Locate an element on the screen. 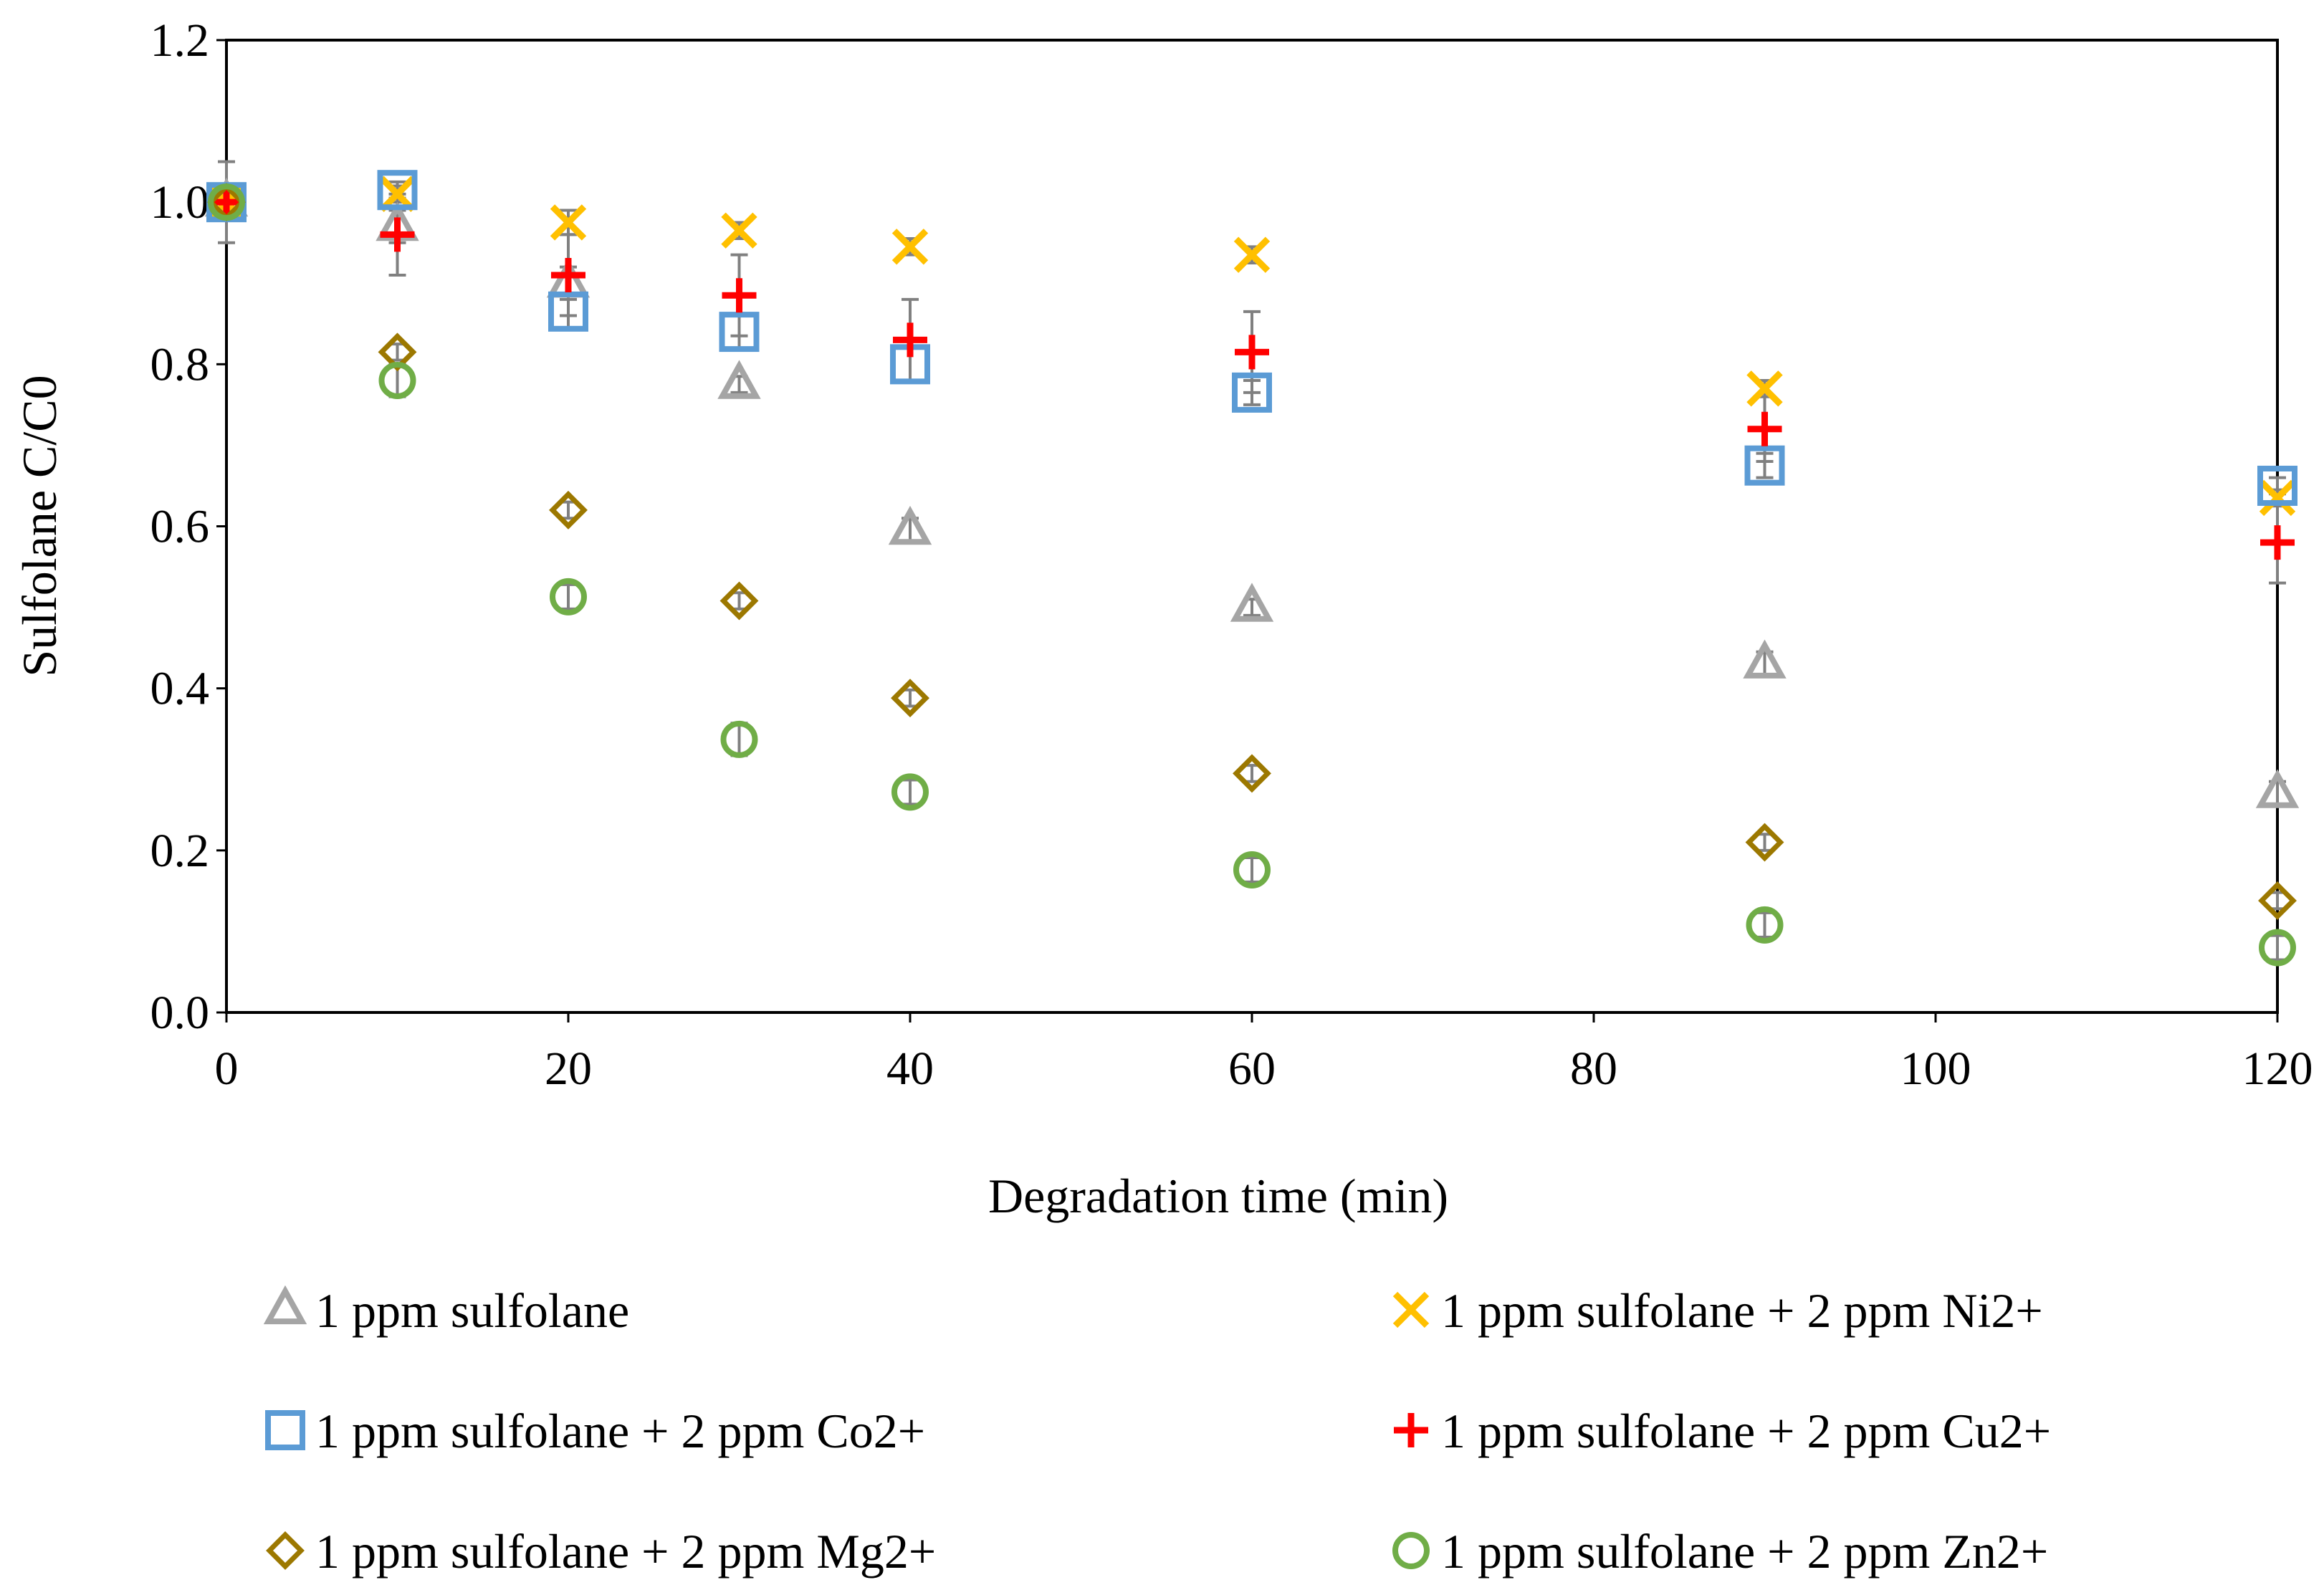  x-tick-label: 60 is located at coordinates (1252, 1069).